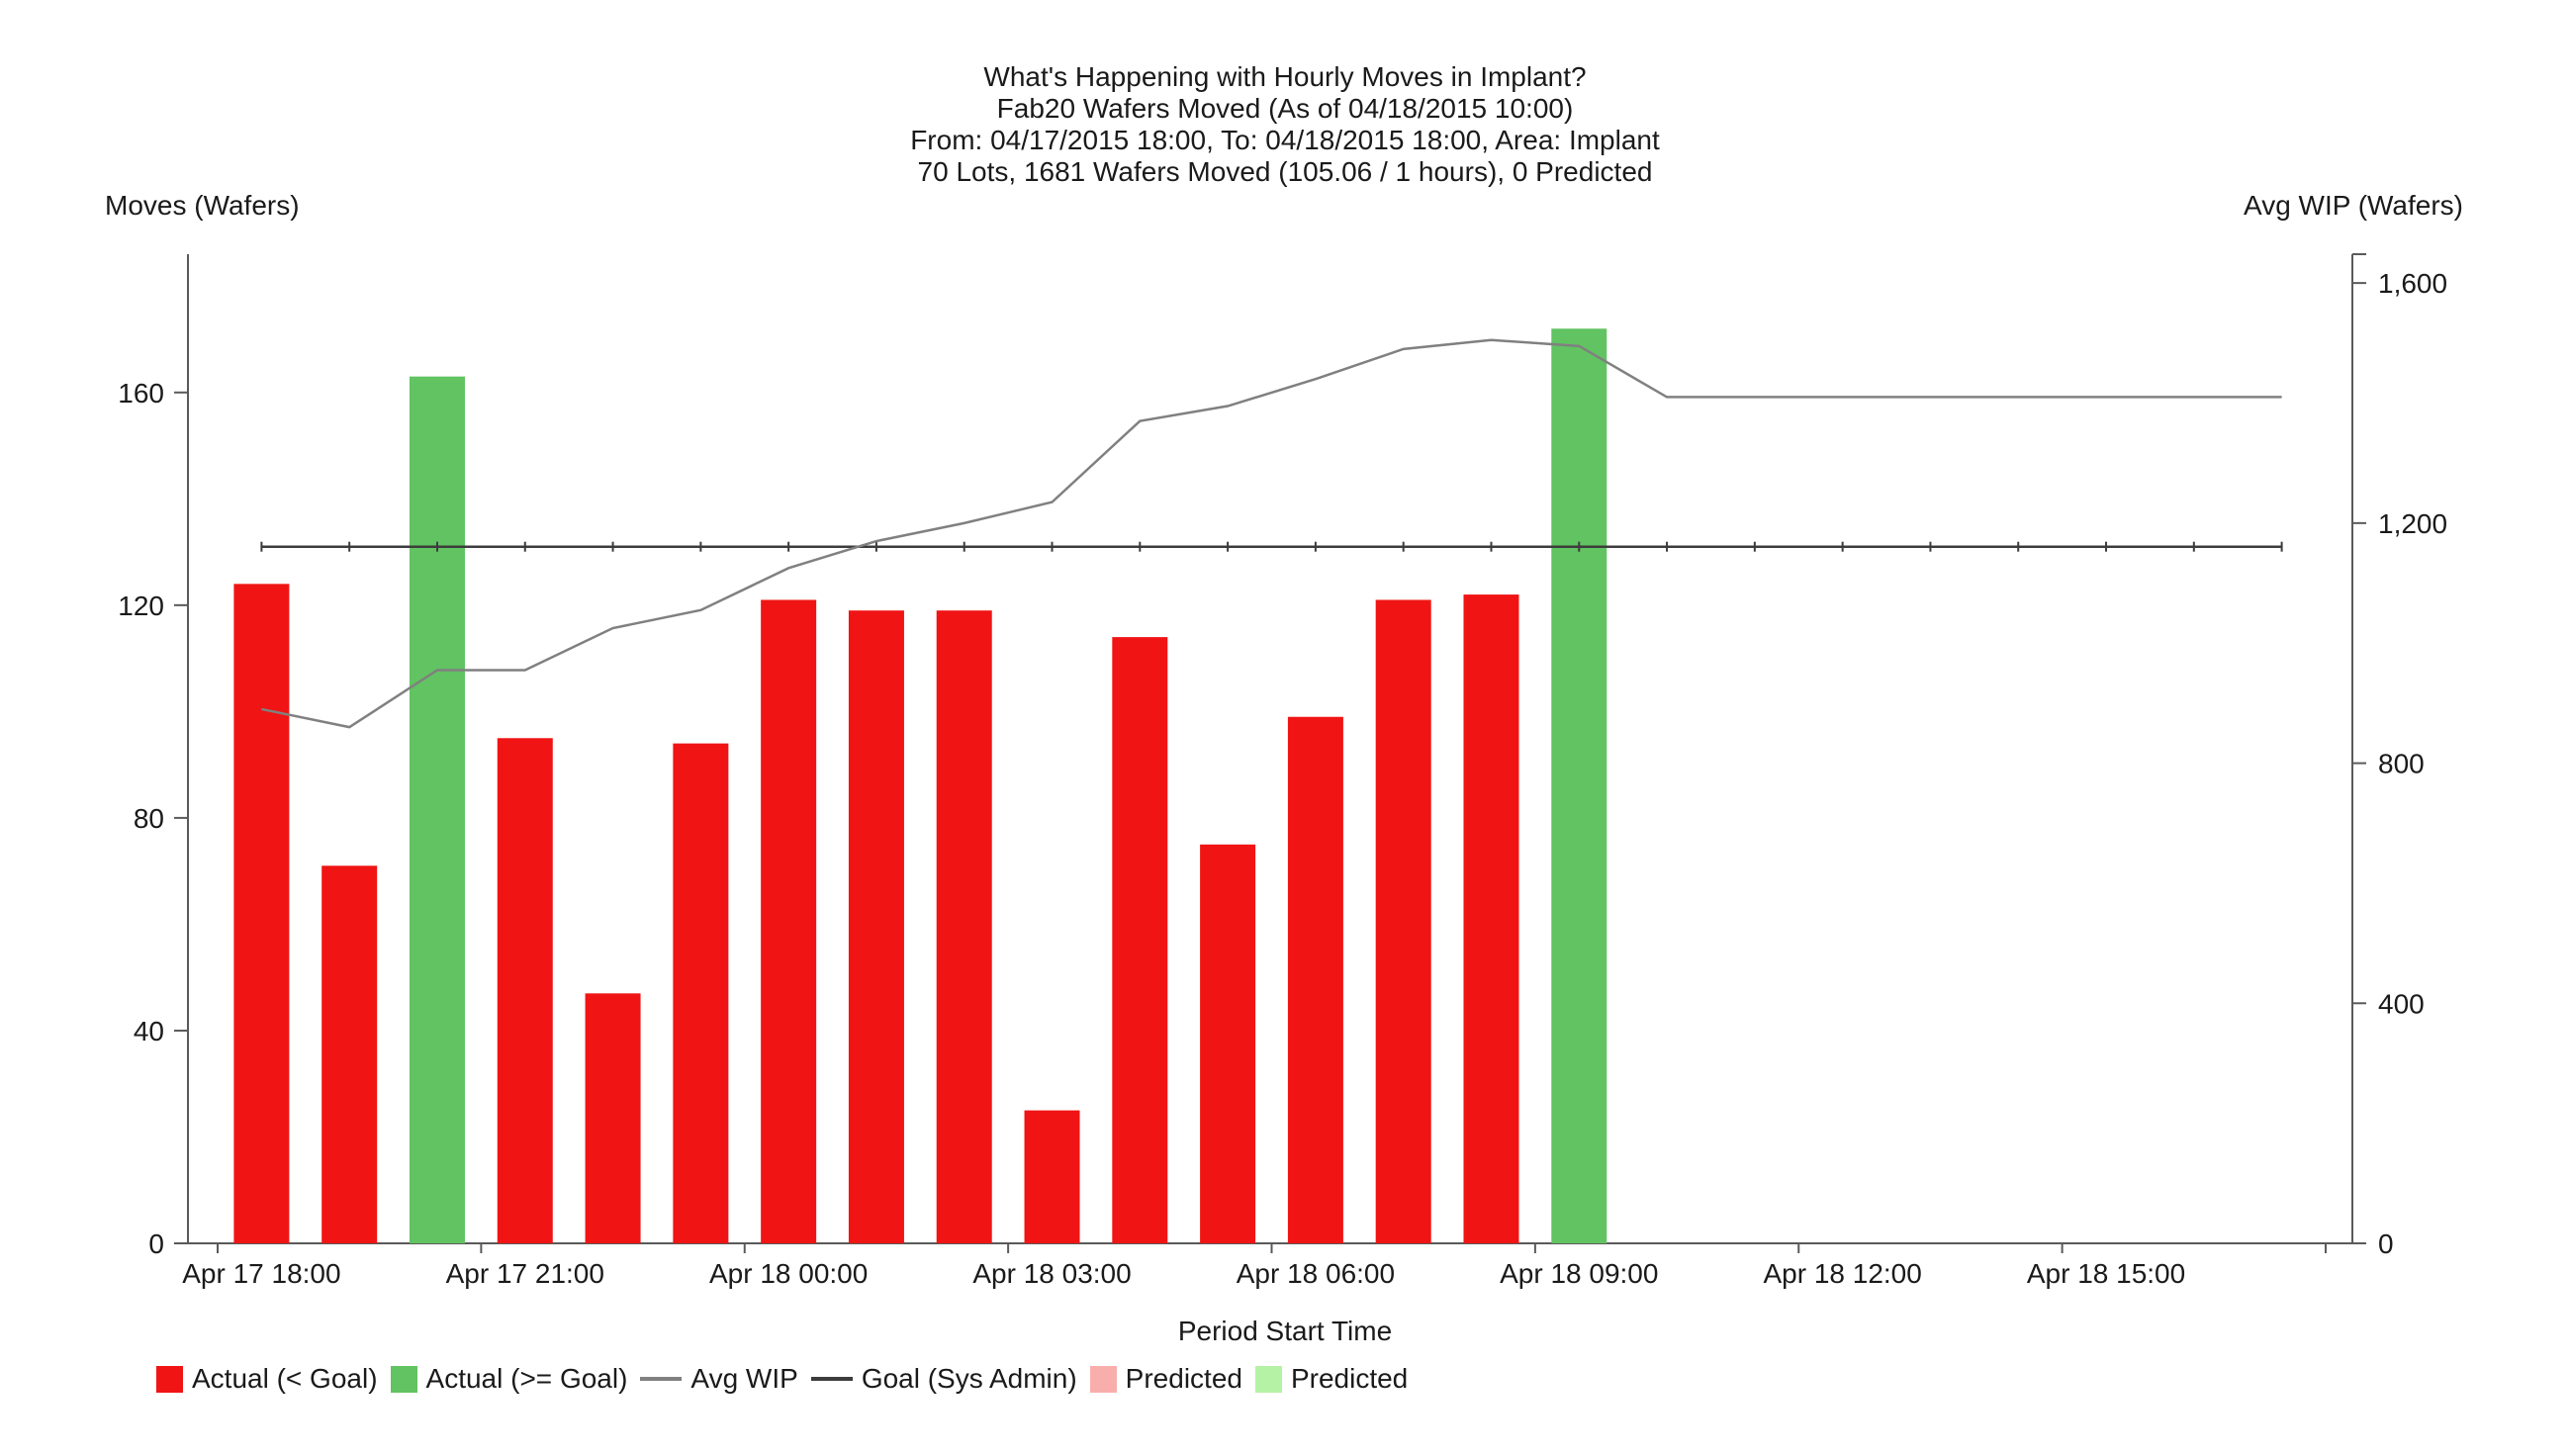  Describe the element at coordinates (285, 1378) in the screenshot. I see `legend-label-actual-below-goal: Actual (< Goal)` at that location.